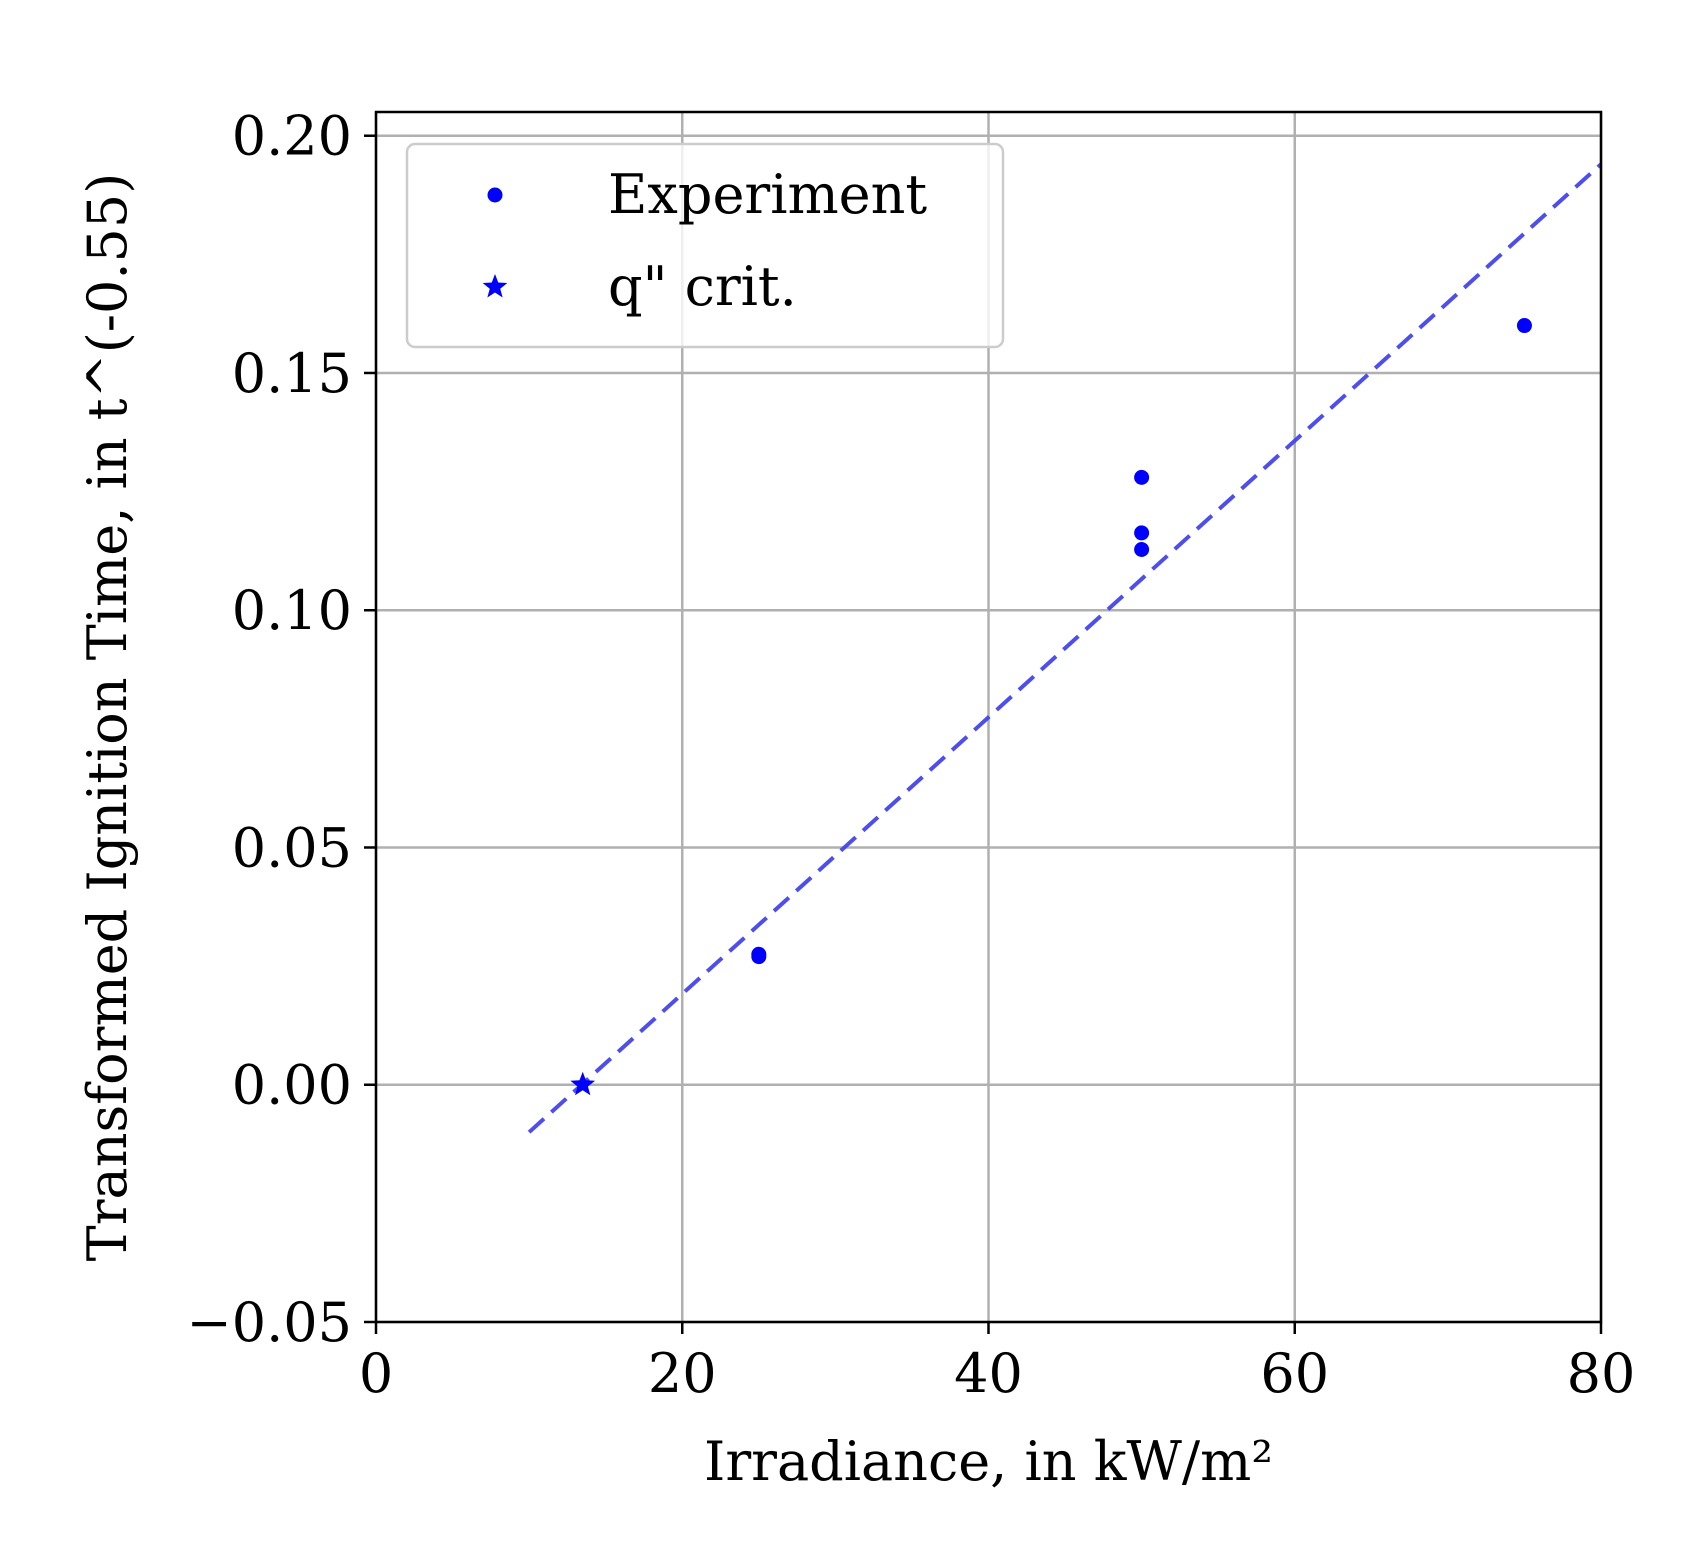  What do you see at coordinates (292, 373) in the screenshot?
I see `y-tick-label: 0.15` at bounding box center [292, 373].